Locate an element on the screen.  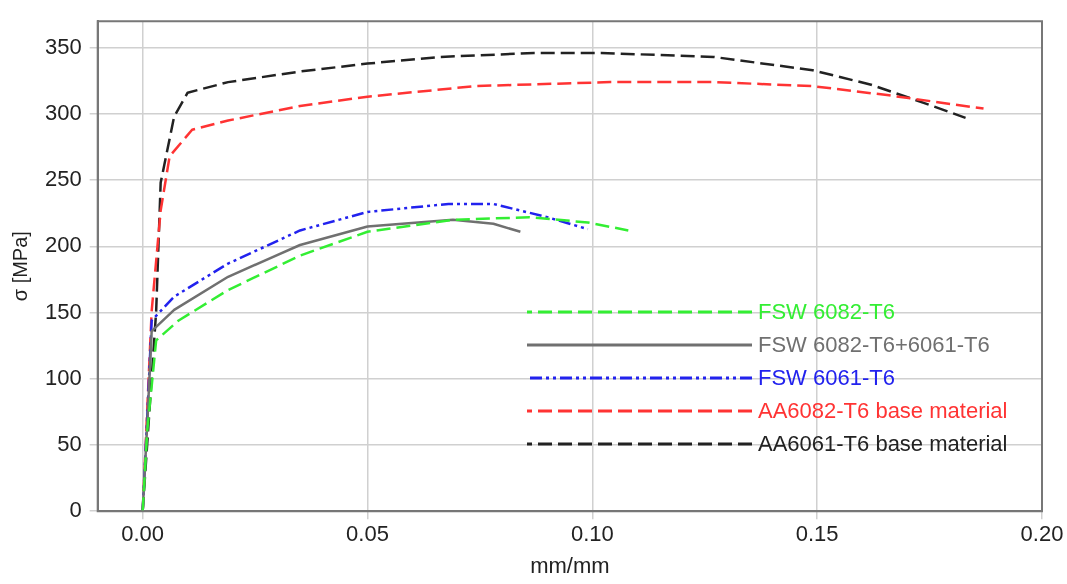
text: AA6061-T6 base material is located at coordinates (883, 444).